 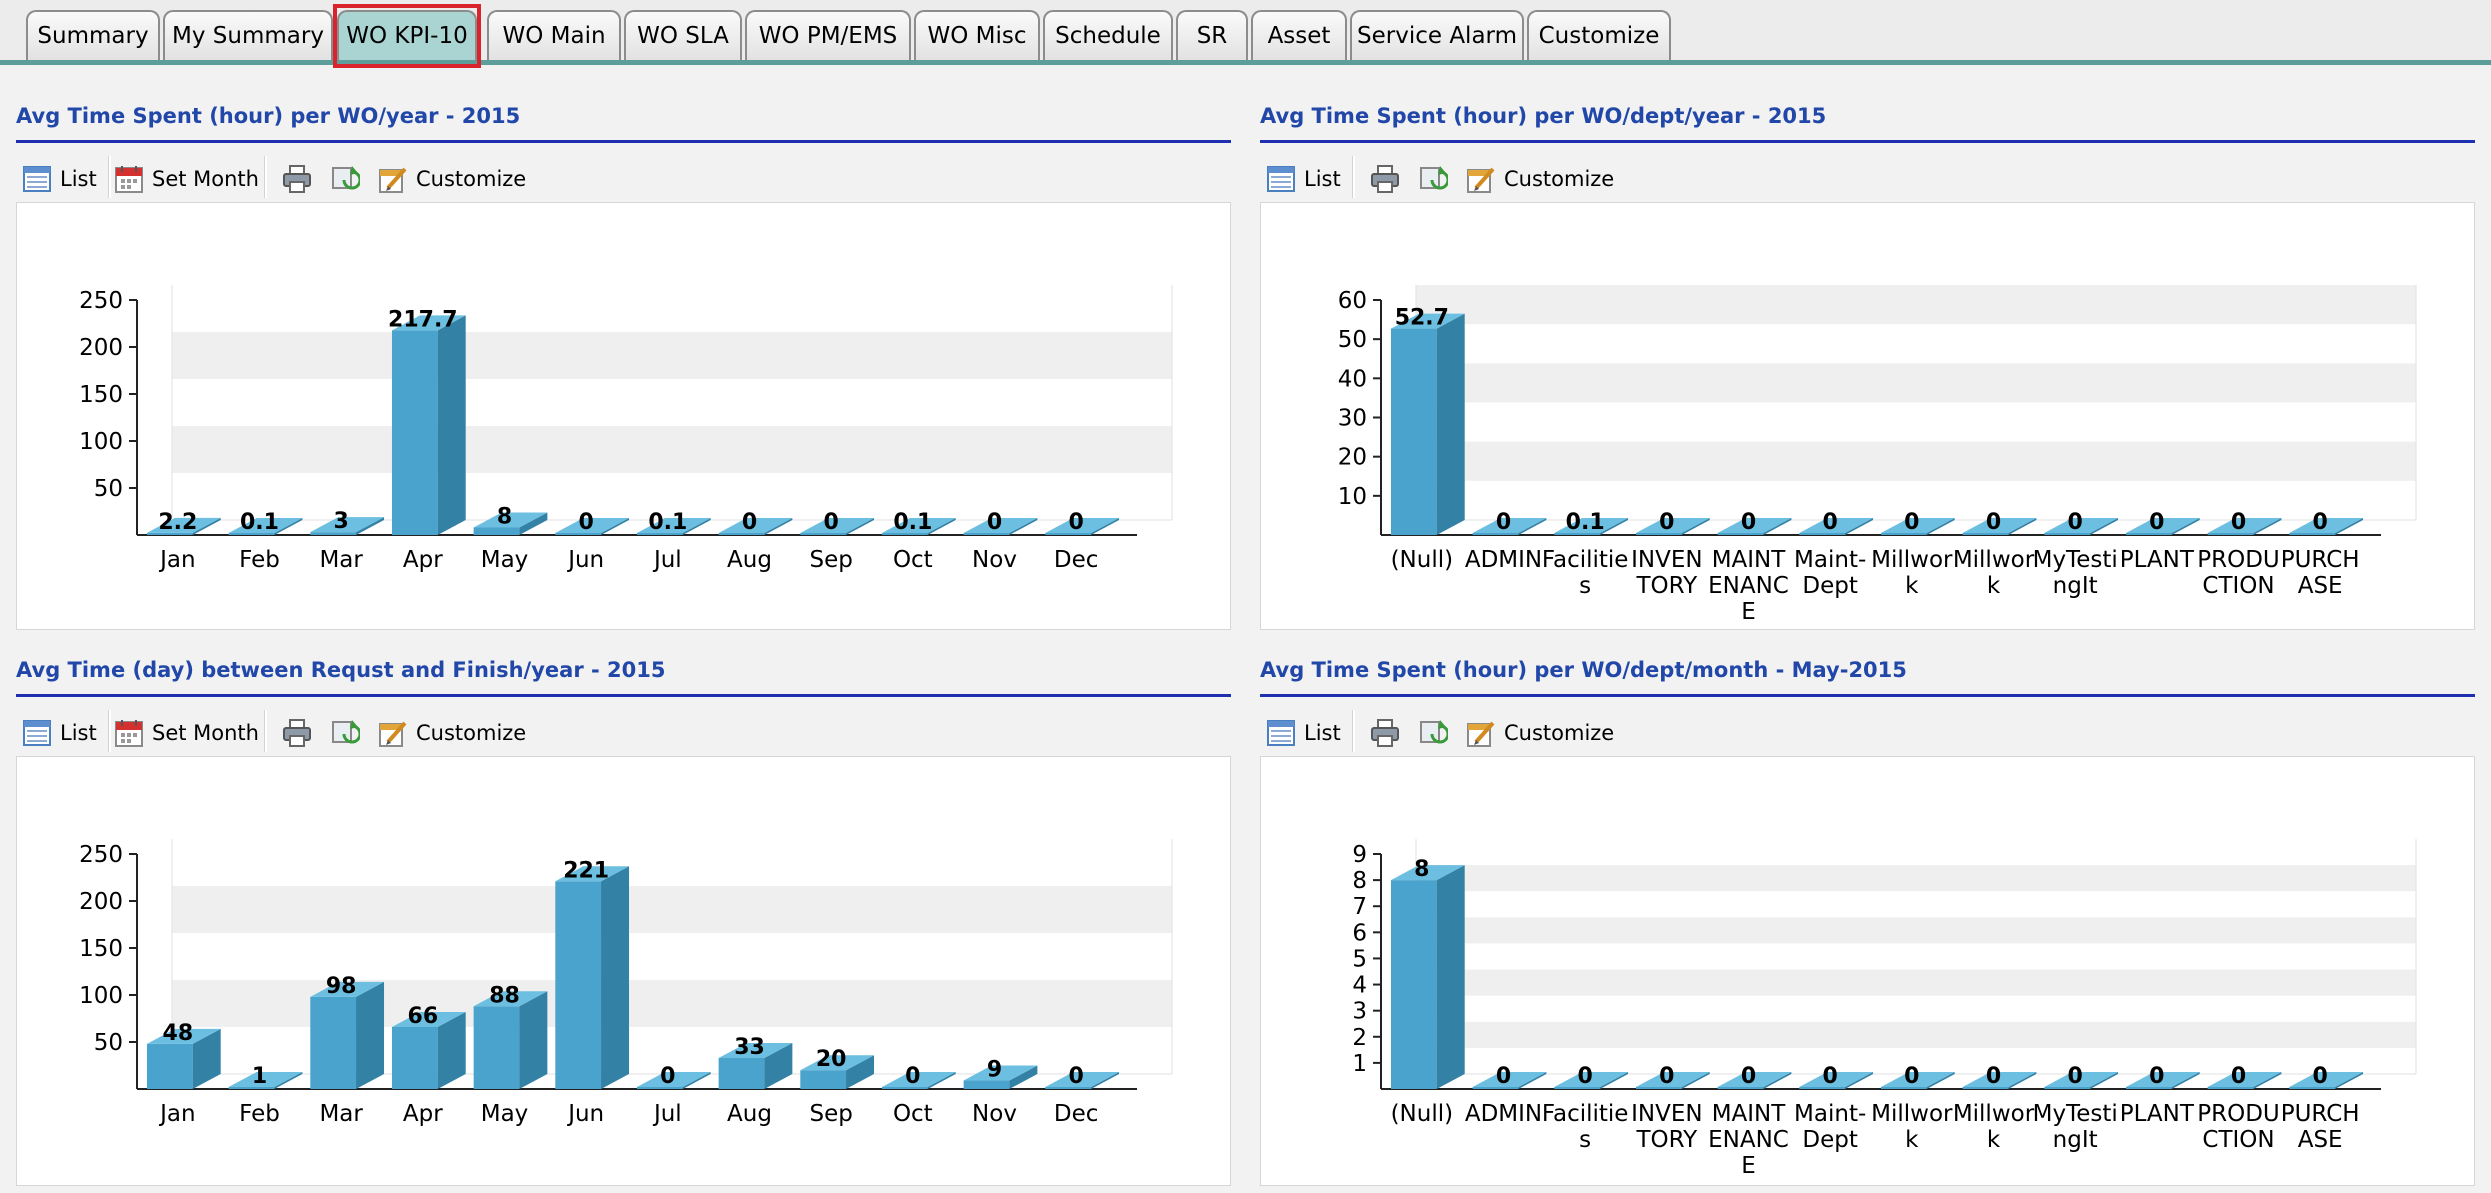 I want to click on toolbar-separator, so click(x=265, y=731).